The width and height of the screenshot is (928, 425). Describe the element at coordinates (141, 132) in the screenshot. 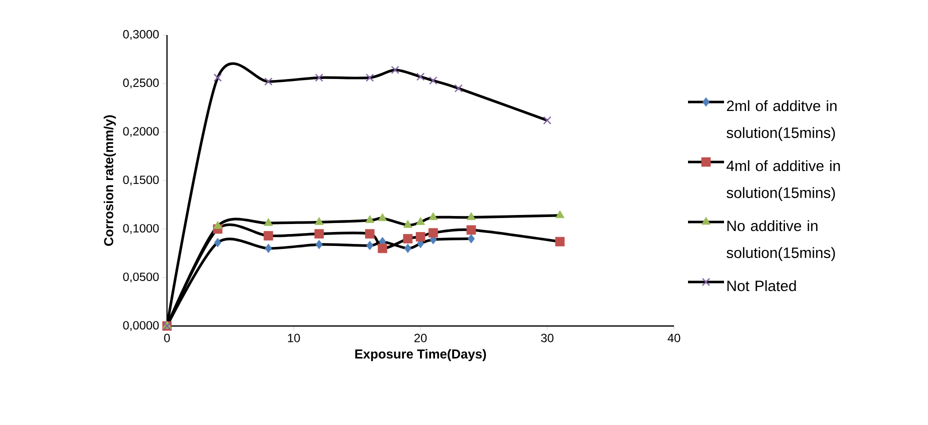

I see `y-tick-label: 0,2000` at that location.